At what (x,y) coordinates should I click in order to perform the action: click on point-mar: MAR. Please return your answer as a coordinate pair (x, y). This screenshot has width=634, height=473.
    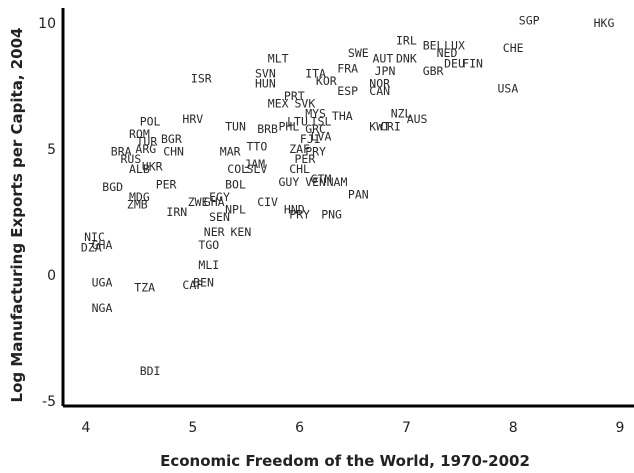
    Looking at the image, I should click on (230, 152).